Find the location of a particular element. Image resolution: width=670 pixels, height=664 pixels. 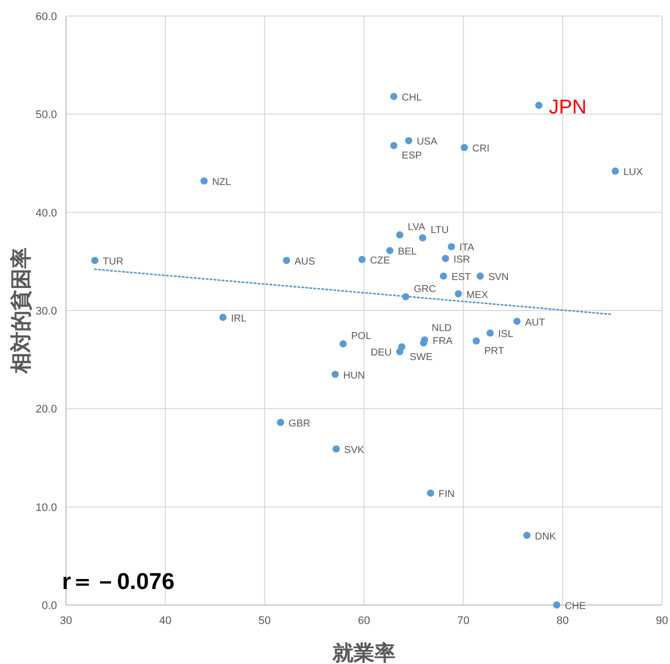

data-label: HUN is located at coordinates (354, 376).